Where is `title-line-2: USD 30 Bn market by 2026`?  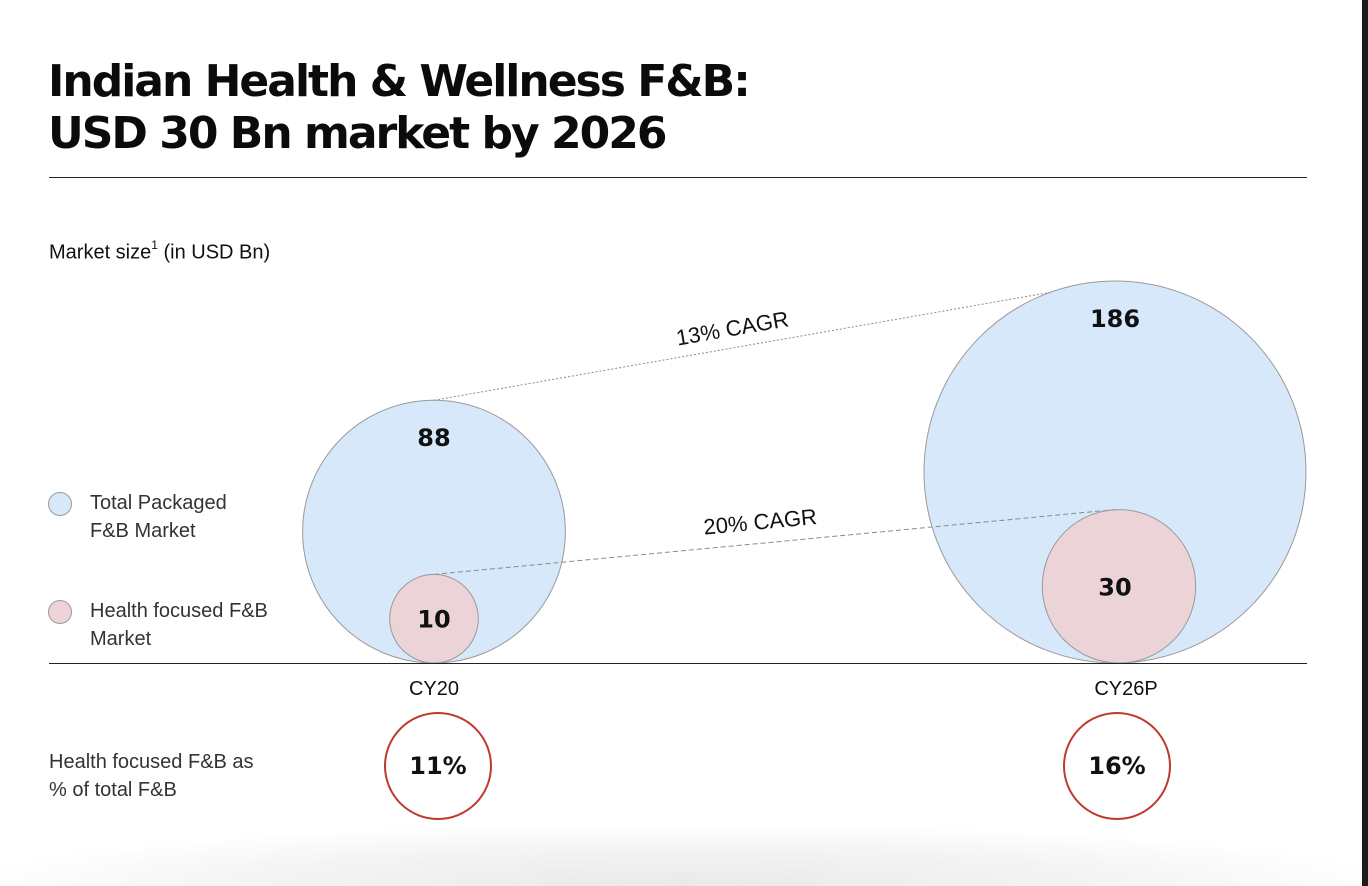 title-line-2: USD 30 Bn market by 2026 is located at coordinates (357, 133).